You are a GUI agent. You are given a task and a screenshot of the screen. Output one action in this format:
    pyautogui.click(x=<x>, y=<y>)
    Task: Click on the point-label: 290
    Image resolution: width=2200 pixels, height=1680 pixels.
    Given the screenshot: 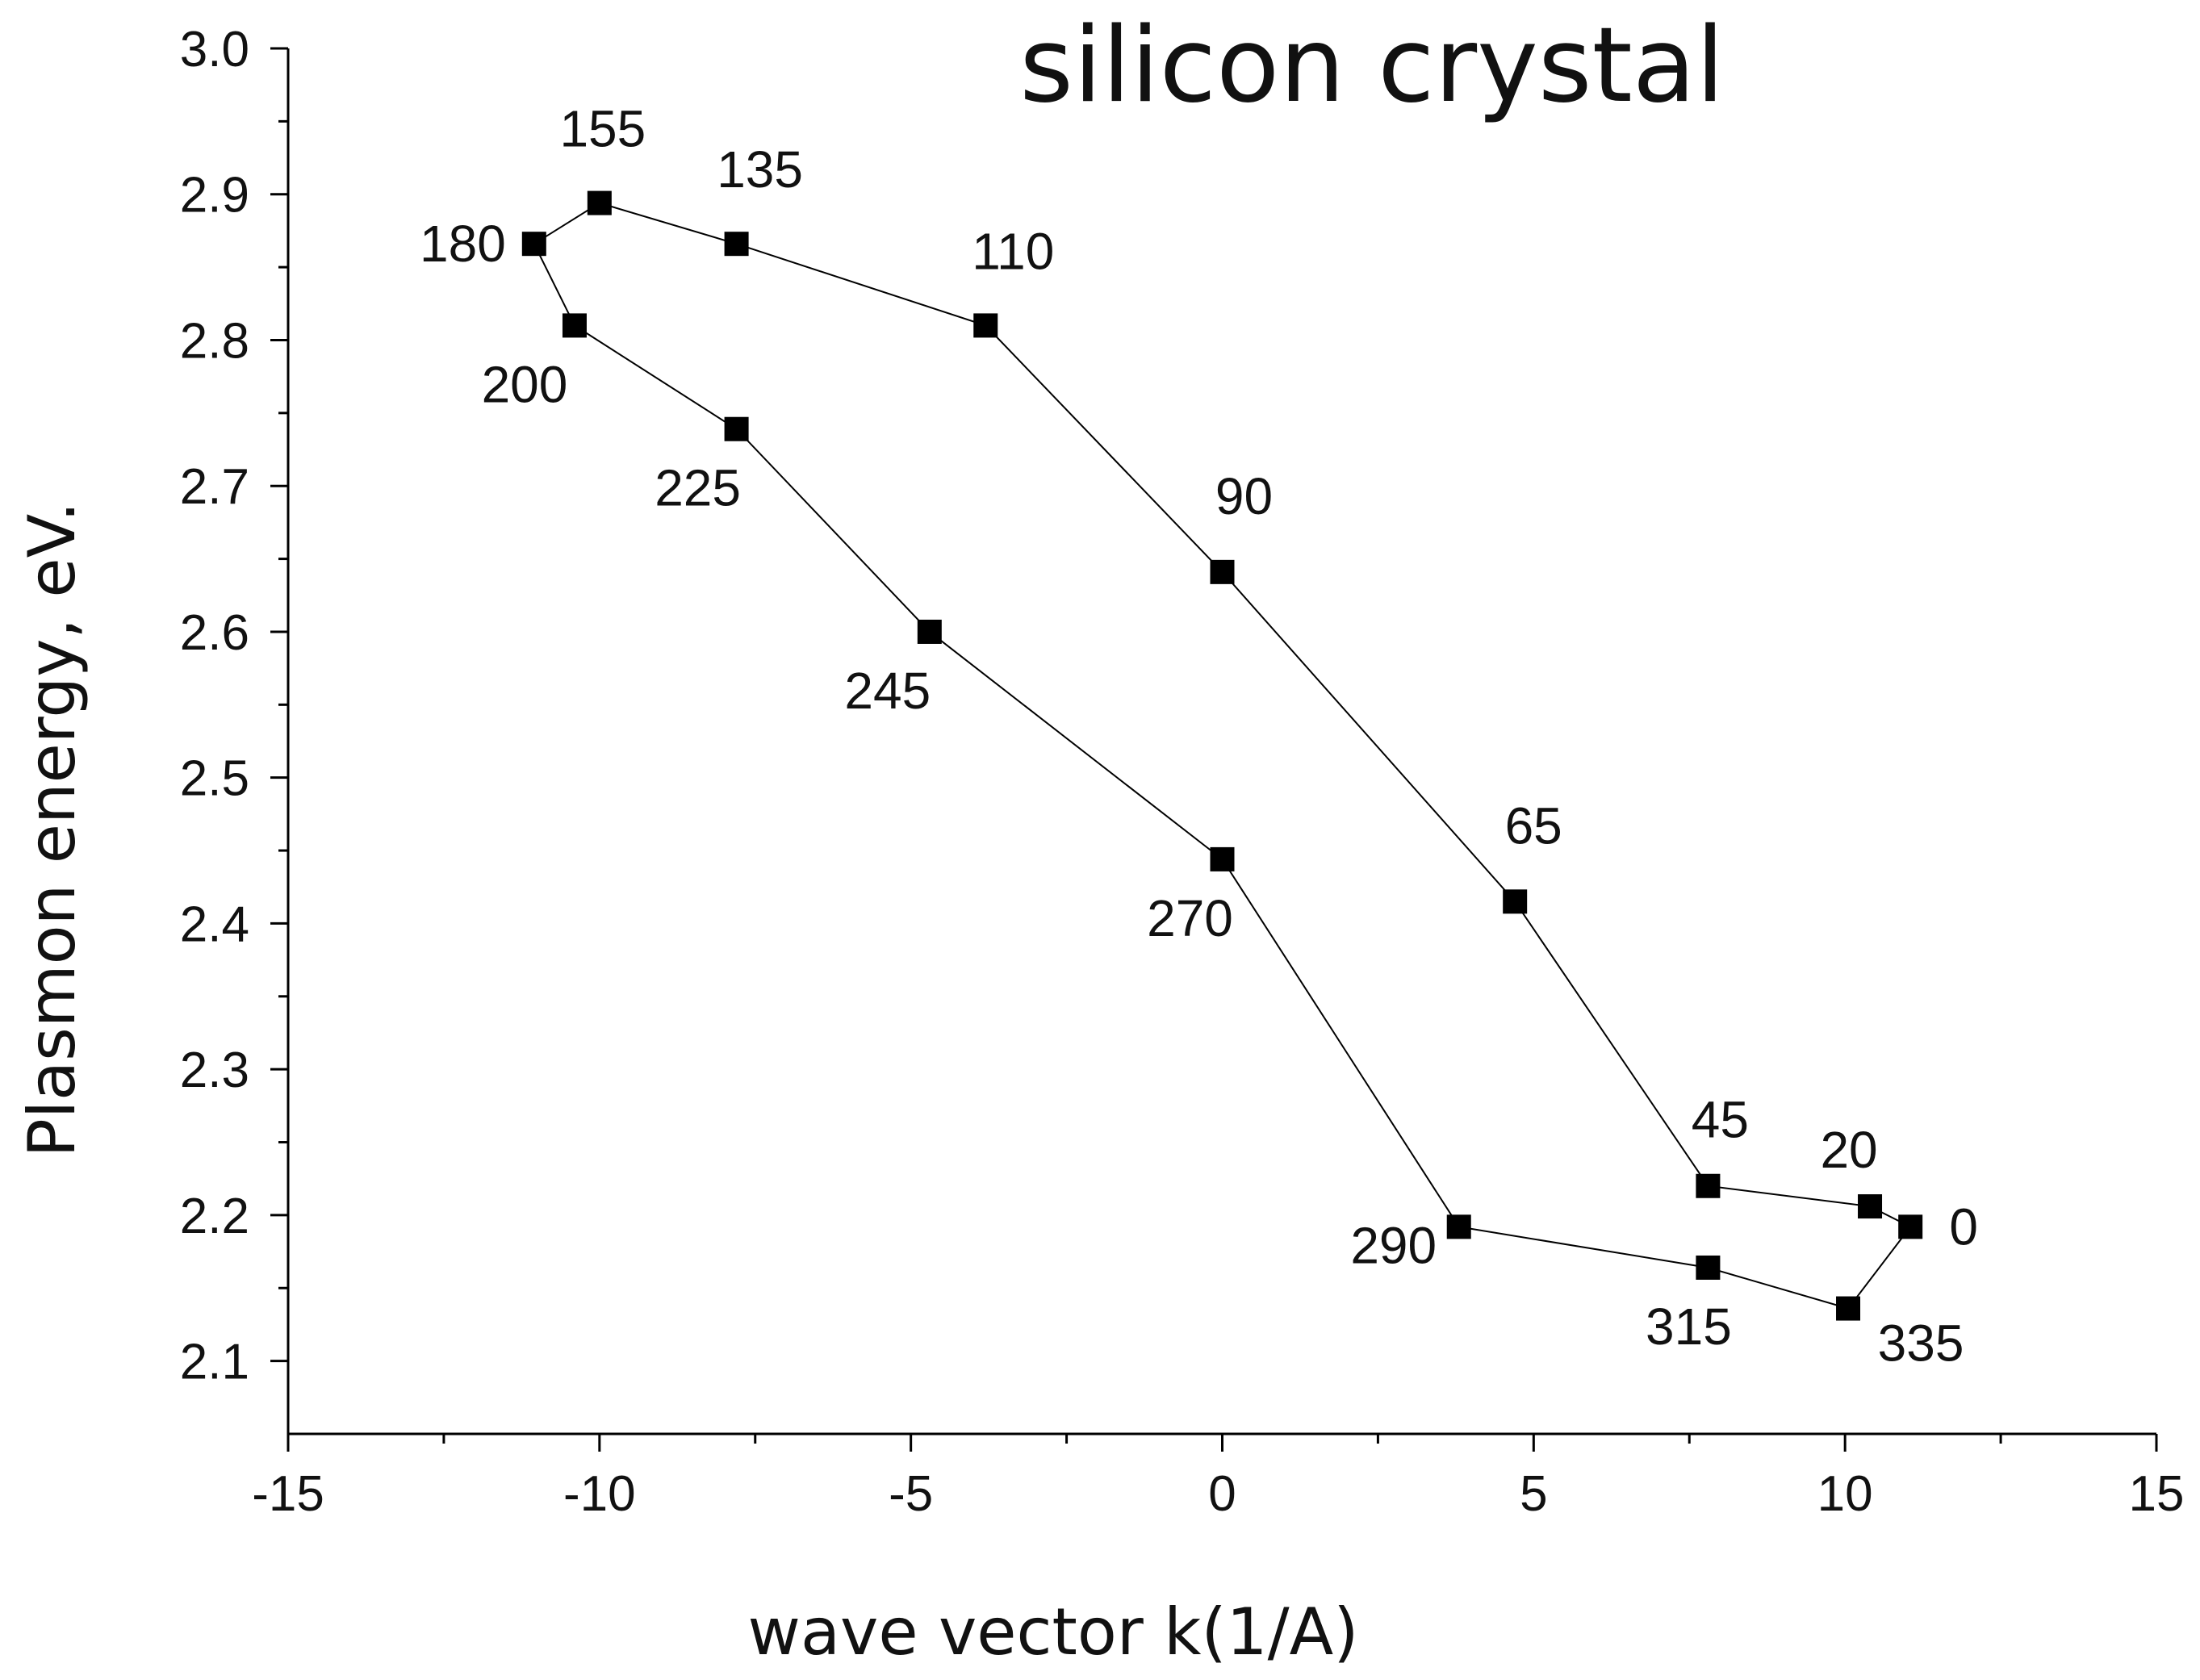 What is the action you would take?
    pyautogui.click(x=1393, y=1245)
    